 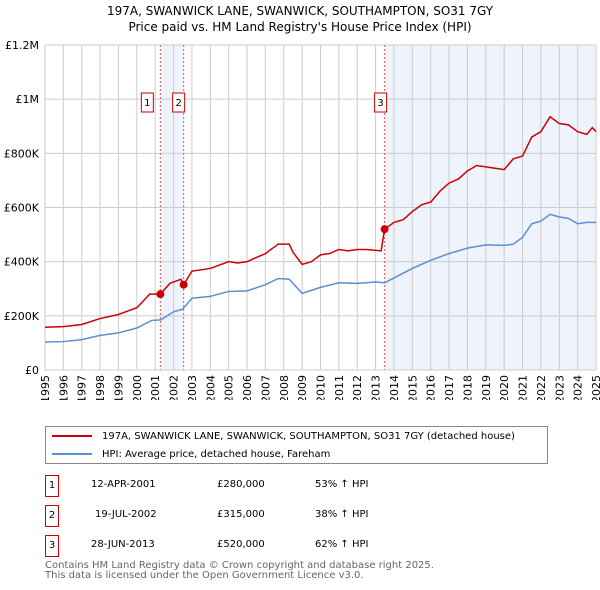 What do you see at coordinates (63, 387) in the screenshot?
I see `x-tick-label: 1996` at bounding box center [63, 387].